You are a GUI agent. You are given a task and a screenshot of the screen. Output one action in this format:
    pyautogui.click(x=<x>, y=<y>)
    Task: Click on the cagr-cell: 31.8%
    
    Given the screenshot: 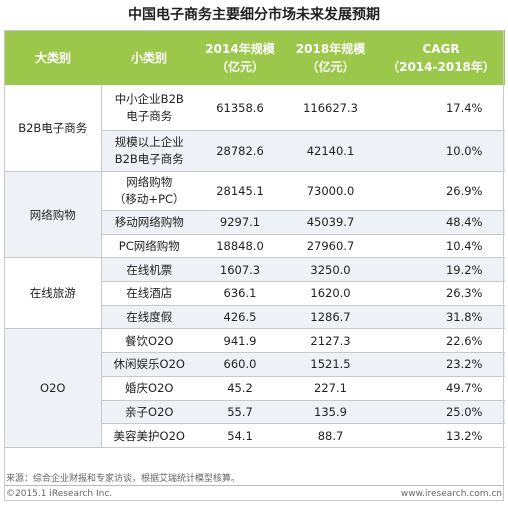 What is the action you would take?
    pyautogui.click(x=441, y=317)
    